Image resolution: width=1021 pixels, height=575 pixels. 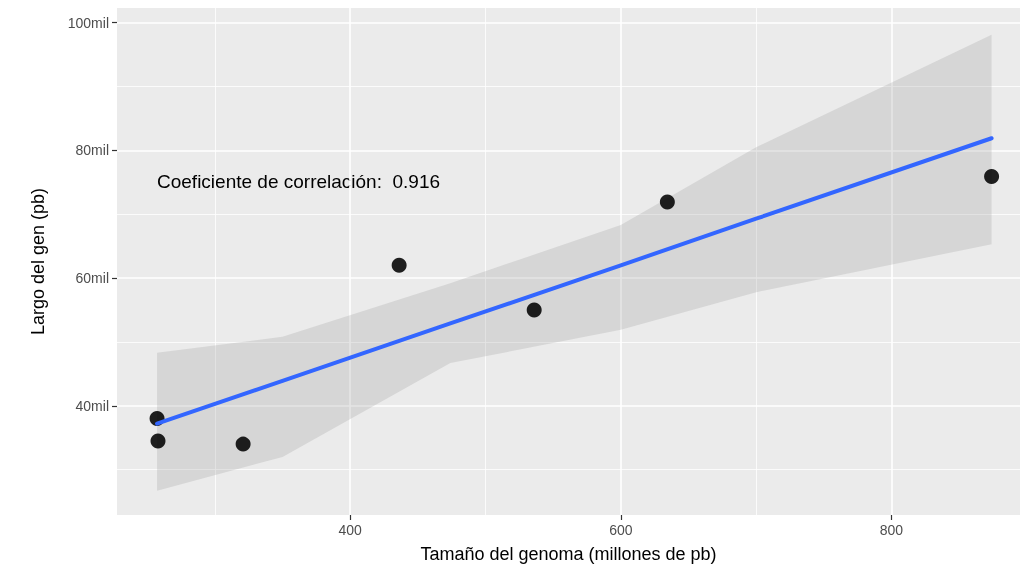 I want to click on y-tick-label: 100mil, so click(x=88, y=22).